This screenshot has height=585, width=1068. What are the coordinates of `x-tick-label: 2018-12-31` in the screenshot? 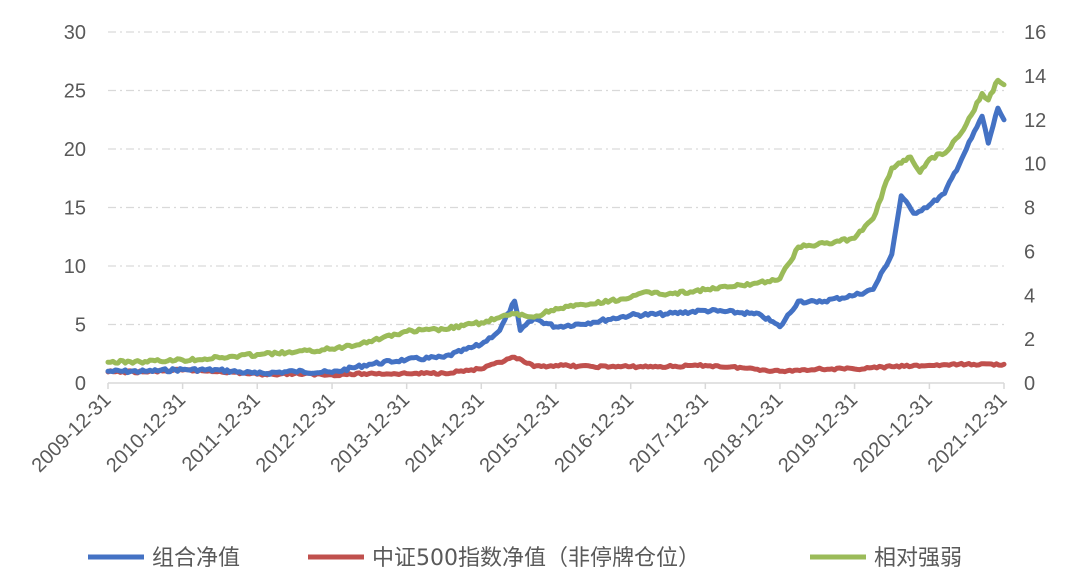 It's located at (744, 433).